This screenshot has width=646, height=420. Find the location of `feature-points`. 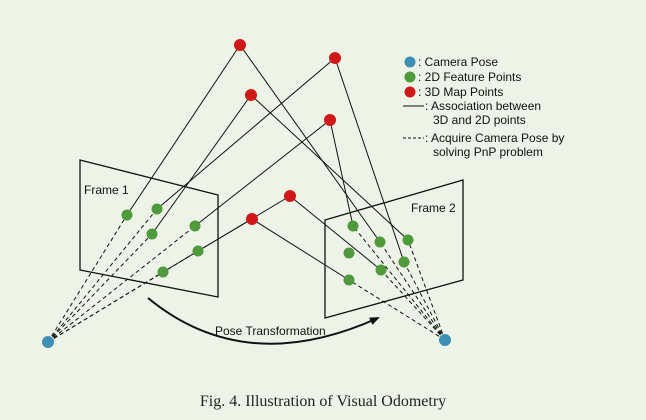

feature-points is located at coordinates (267, 244).